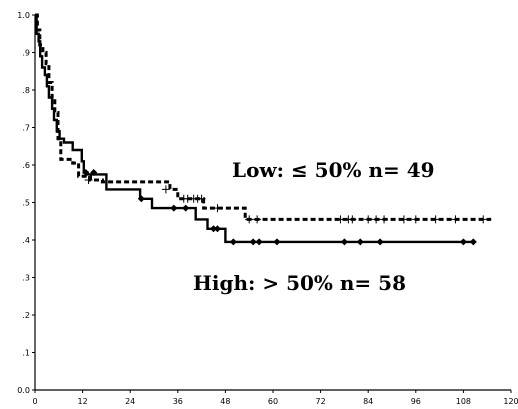 This screenshot has width=518, height=409. What do you see at coordinates (26, 128) in the screenshot?
I see `y-tick-label: .7` at bounding box center [26, 128].